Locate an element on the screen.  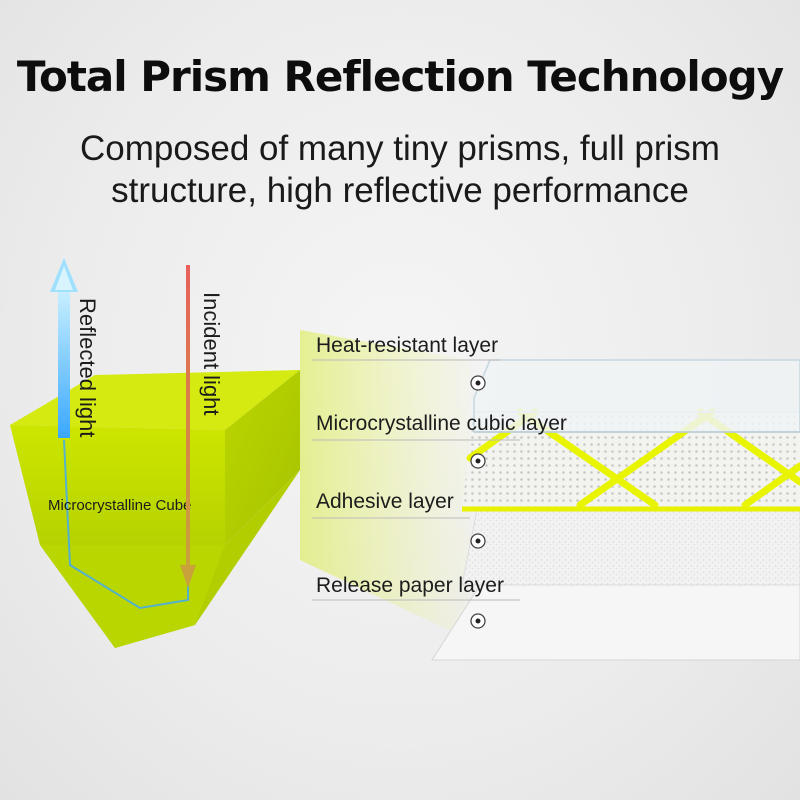
marker-microcrystalline is located at coordinates (478, 461).